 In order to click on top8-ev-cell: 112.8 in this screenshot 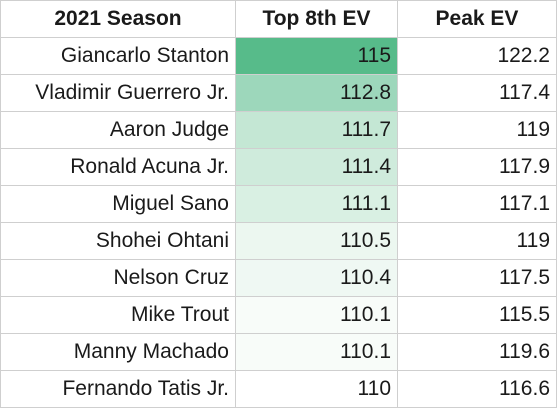, I will do `click(316, 93)`.